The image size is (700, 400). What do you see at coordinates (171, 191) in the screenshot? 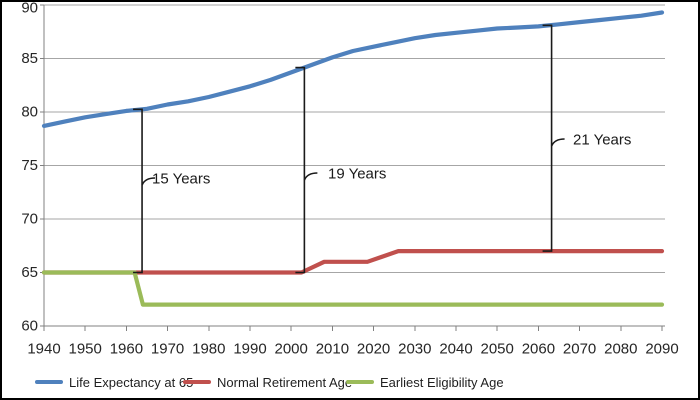
I see `annotation-15-years: 15 Years` at bounding box center [171, 191].